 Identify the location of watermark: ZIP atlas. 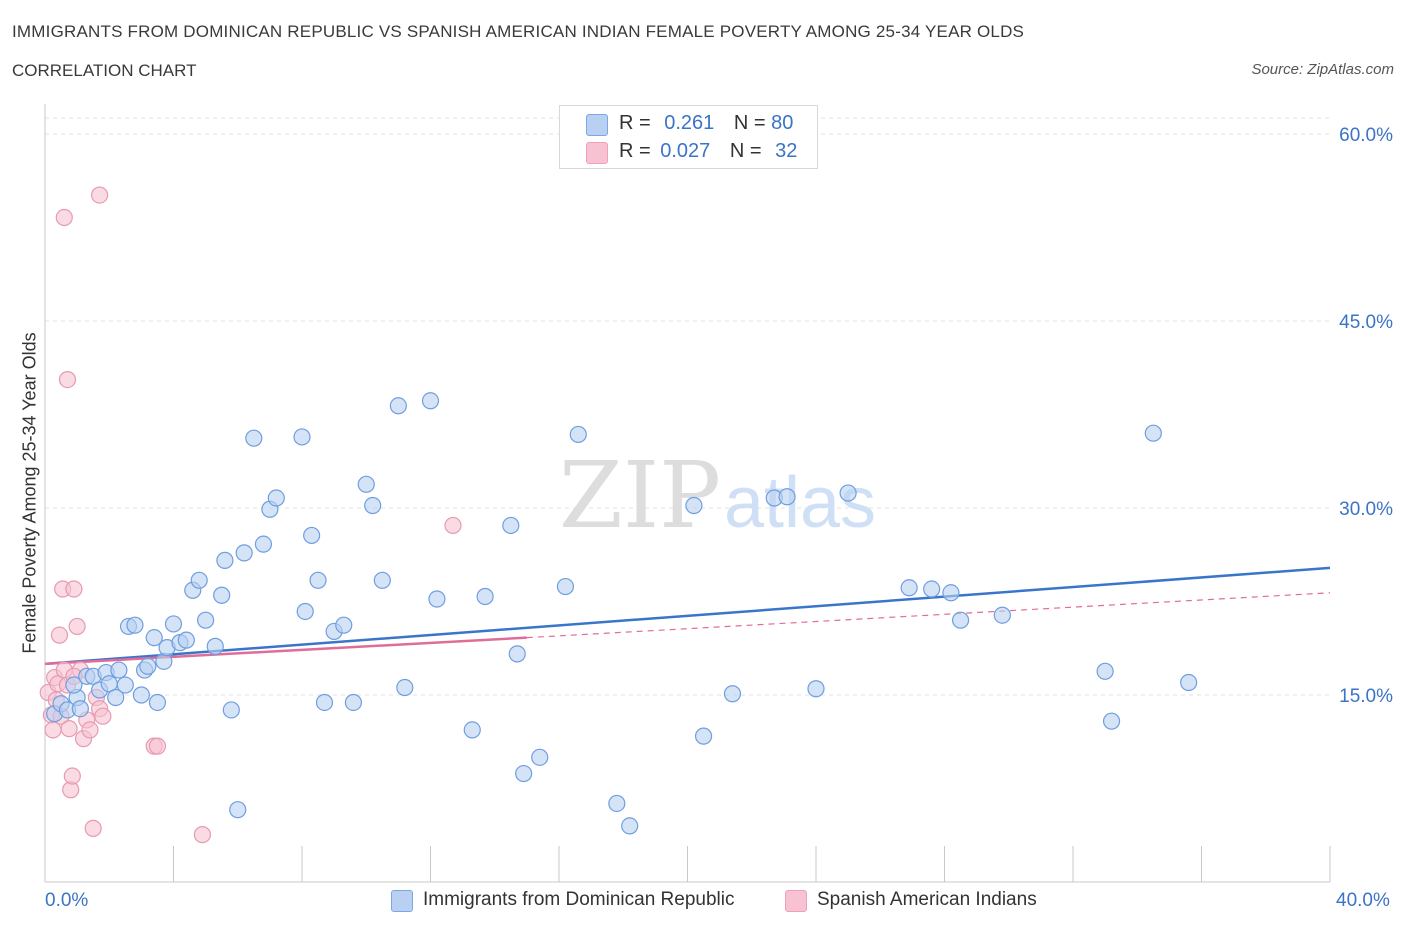
(717, 495).